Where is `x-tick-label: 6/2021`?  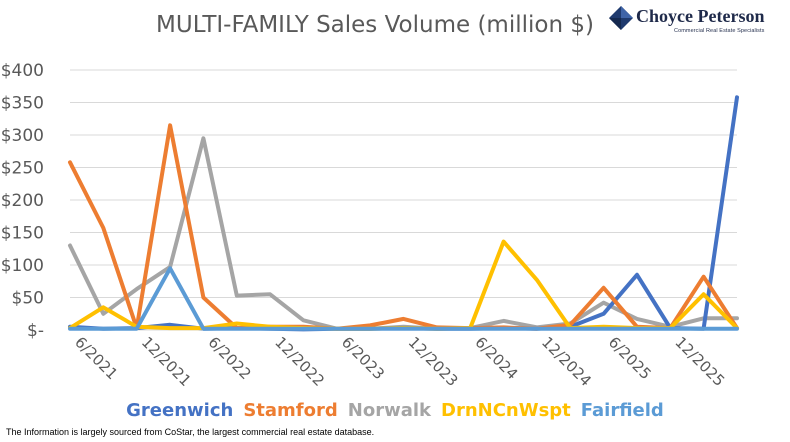 x-tick-label: 6/2021 is located at coordinates (96, 358).